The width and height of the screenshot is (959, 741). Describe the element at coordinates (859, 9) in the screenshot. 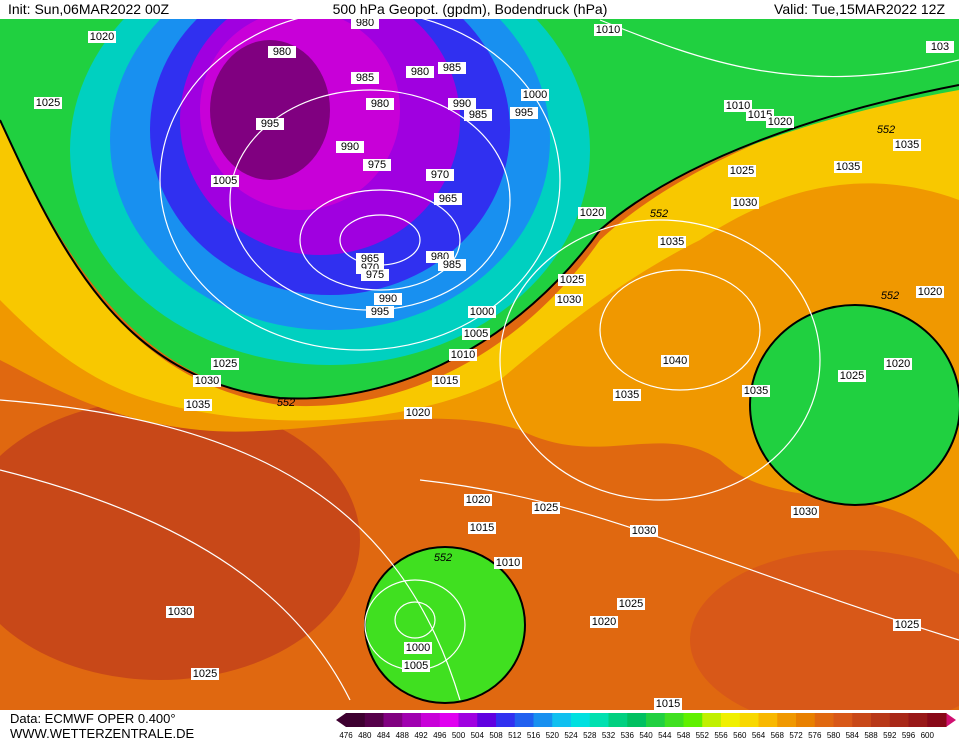

I see `valid-time: Valid: Tue,15MAR2022 12Z` at that location.